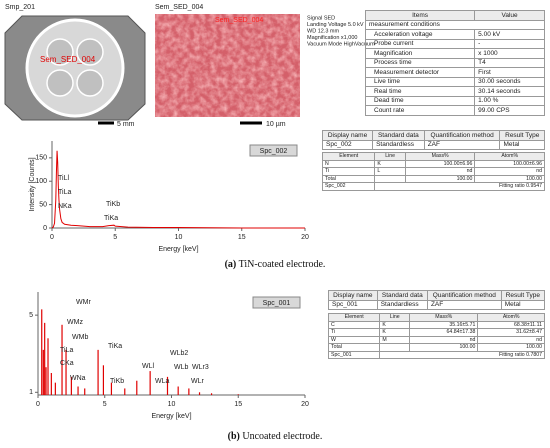  What do you see at coordinates (420, 110) in the screenshot?
I see `table-cell: Count rate` at bounding box center [420, 110].